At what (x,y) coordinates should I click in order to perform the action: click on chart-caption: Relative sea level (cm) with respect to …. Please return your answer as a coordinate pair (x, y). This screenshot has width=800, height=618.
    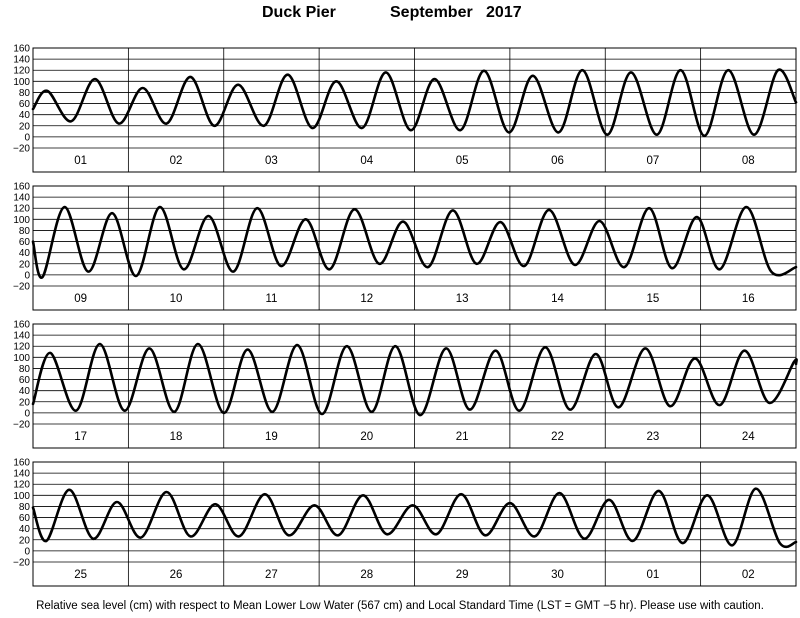
    Looking at the image, I should click on (400, 606).